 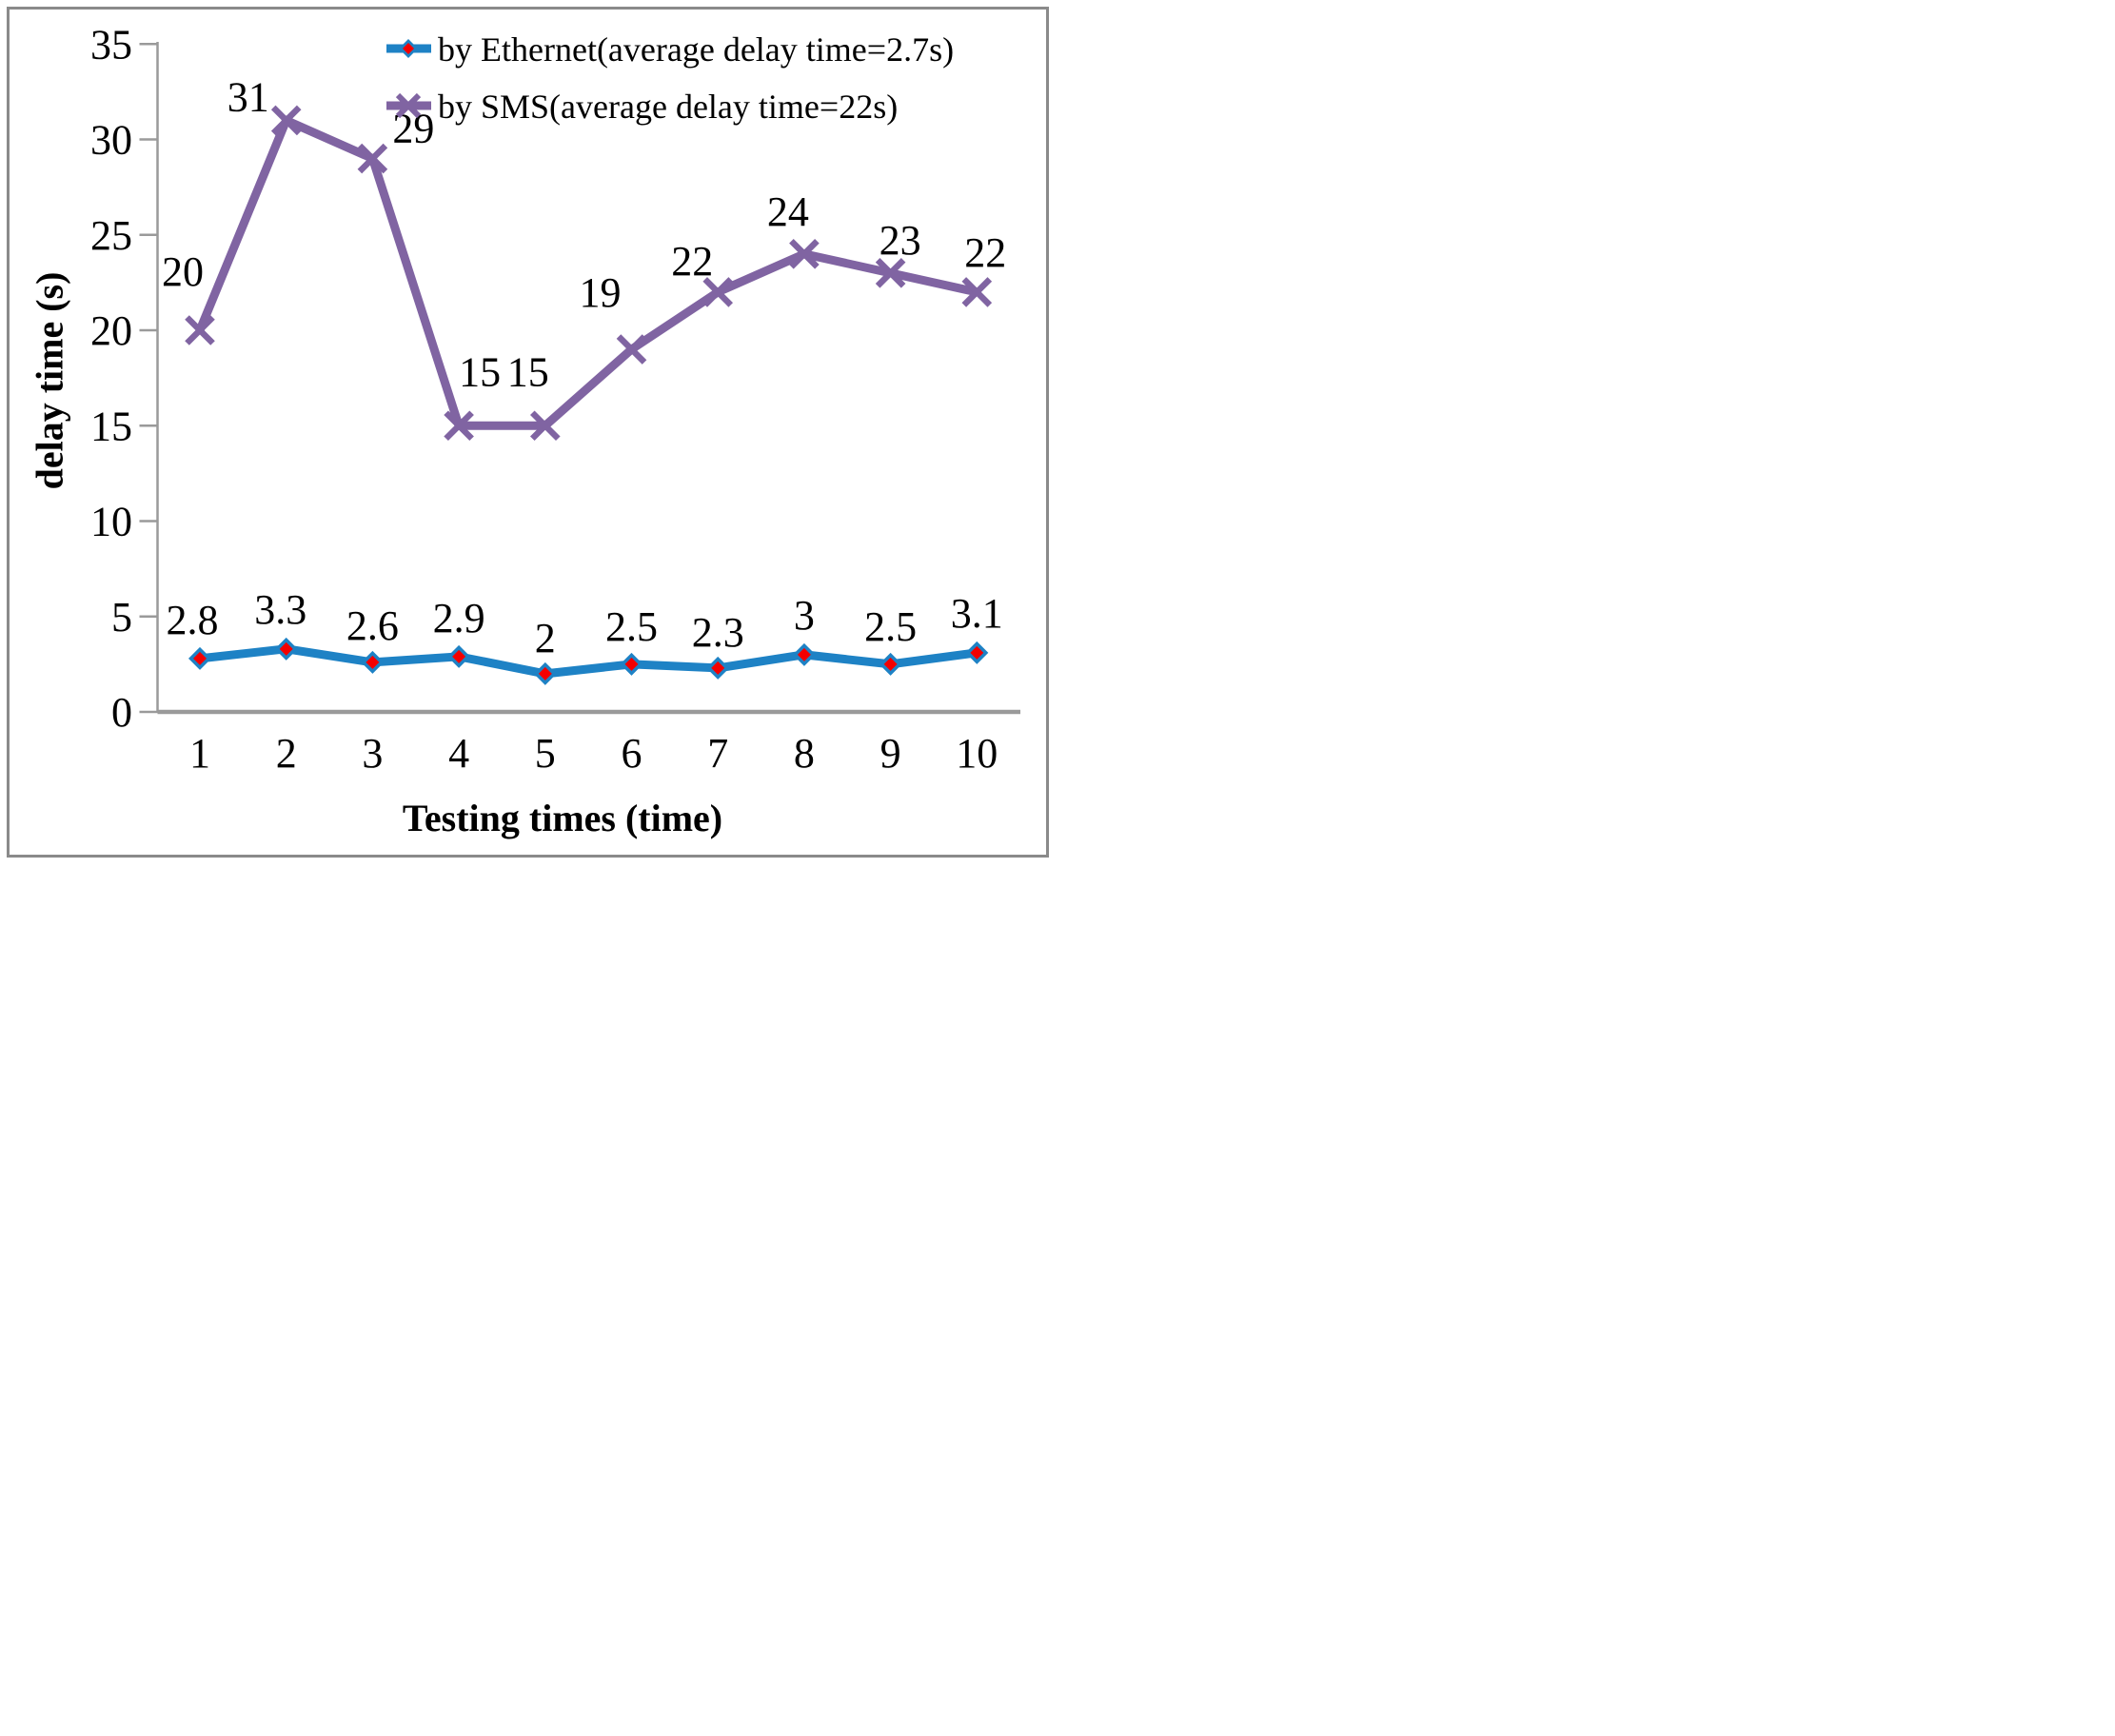 I want to click on series-line-sms, so click(x=586, y=272).